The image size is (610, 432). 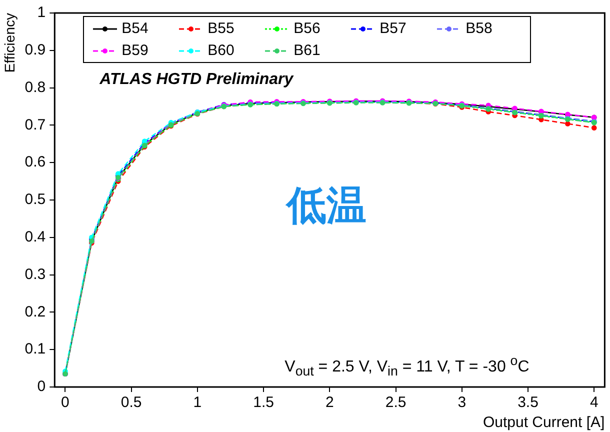 I want to click on legend-label: B59, so click(x=135, y=50).